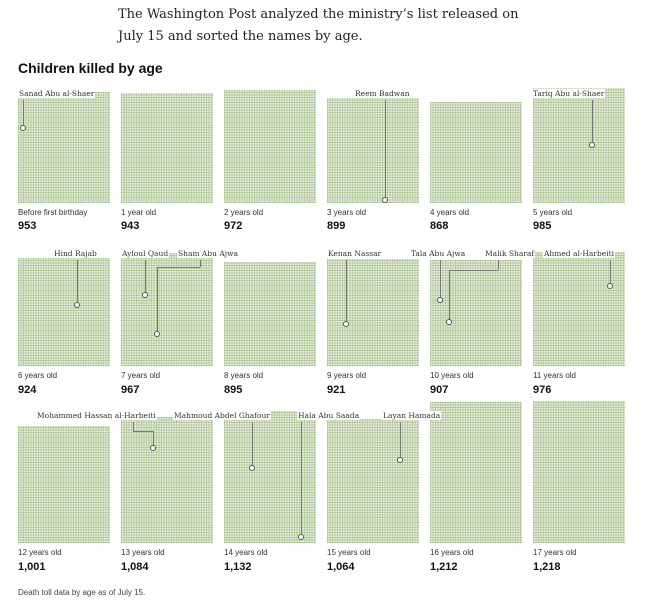 The width and height of the screenshot is (650, 601). What do you see at coordinates (452, 552) in the screenshot?
I see `age-label: 16 years old` at bounding box center [452, 552].